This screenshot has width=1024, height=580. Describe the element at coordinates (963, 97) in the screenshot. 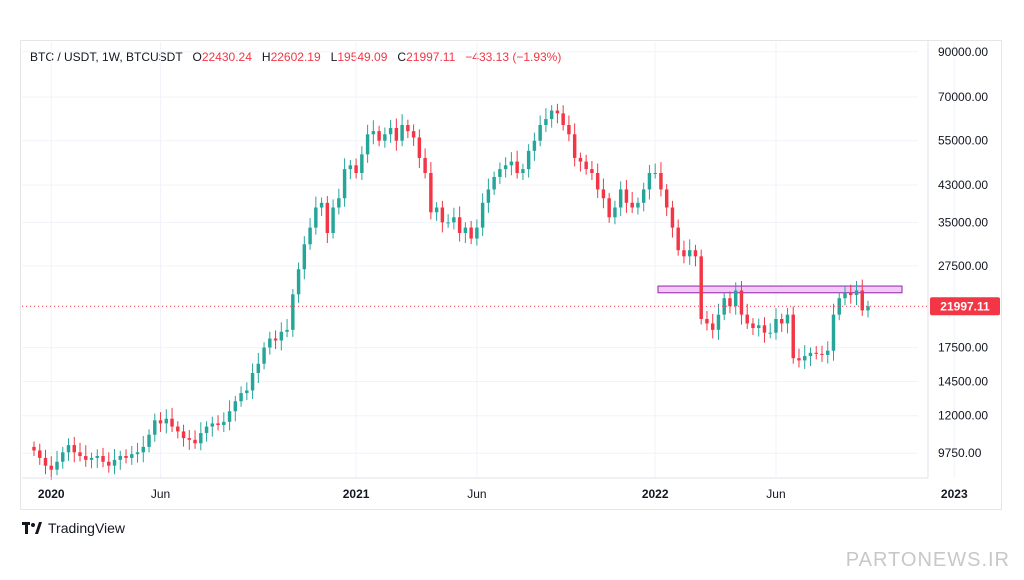

I see `y-tick-label: 70000.00` at that location.